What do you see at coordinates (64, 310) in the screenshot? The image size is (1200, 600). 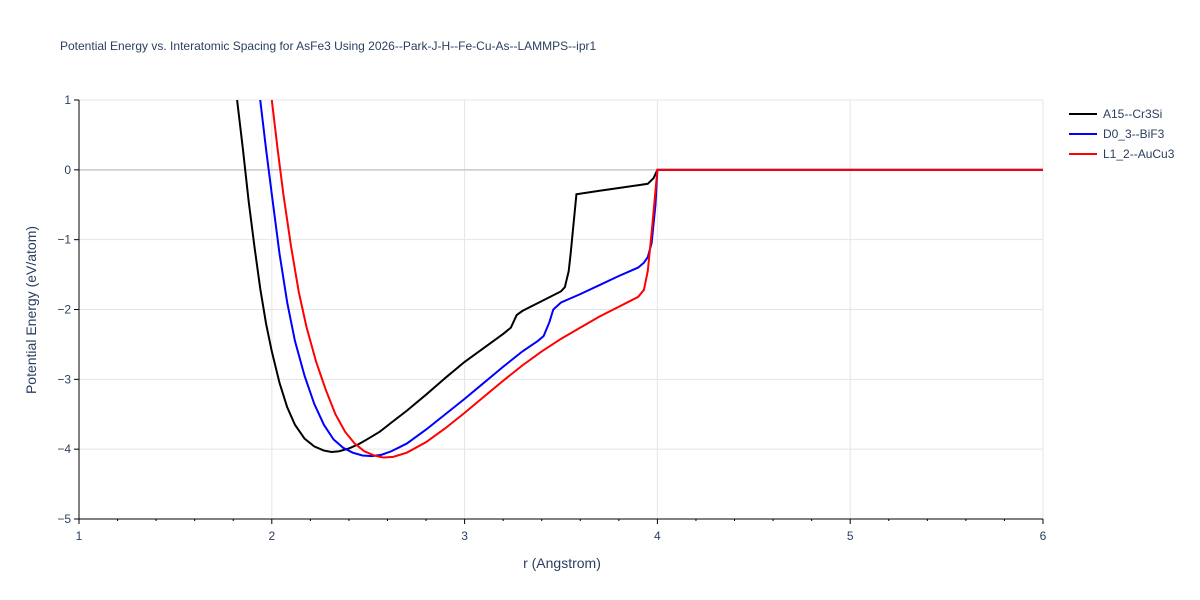 I see `y-tick-label: −2` at bounding box center [64, 310].